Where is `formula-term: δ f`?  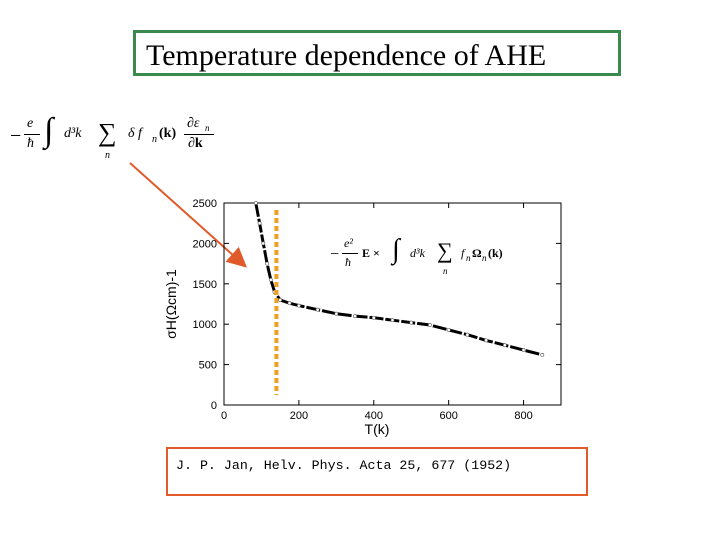 formula-term: δ f is located at coordinates (135, 133).